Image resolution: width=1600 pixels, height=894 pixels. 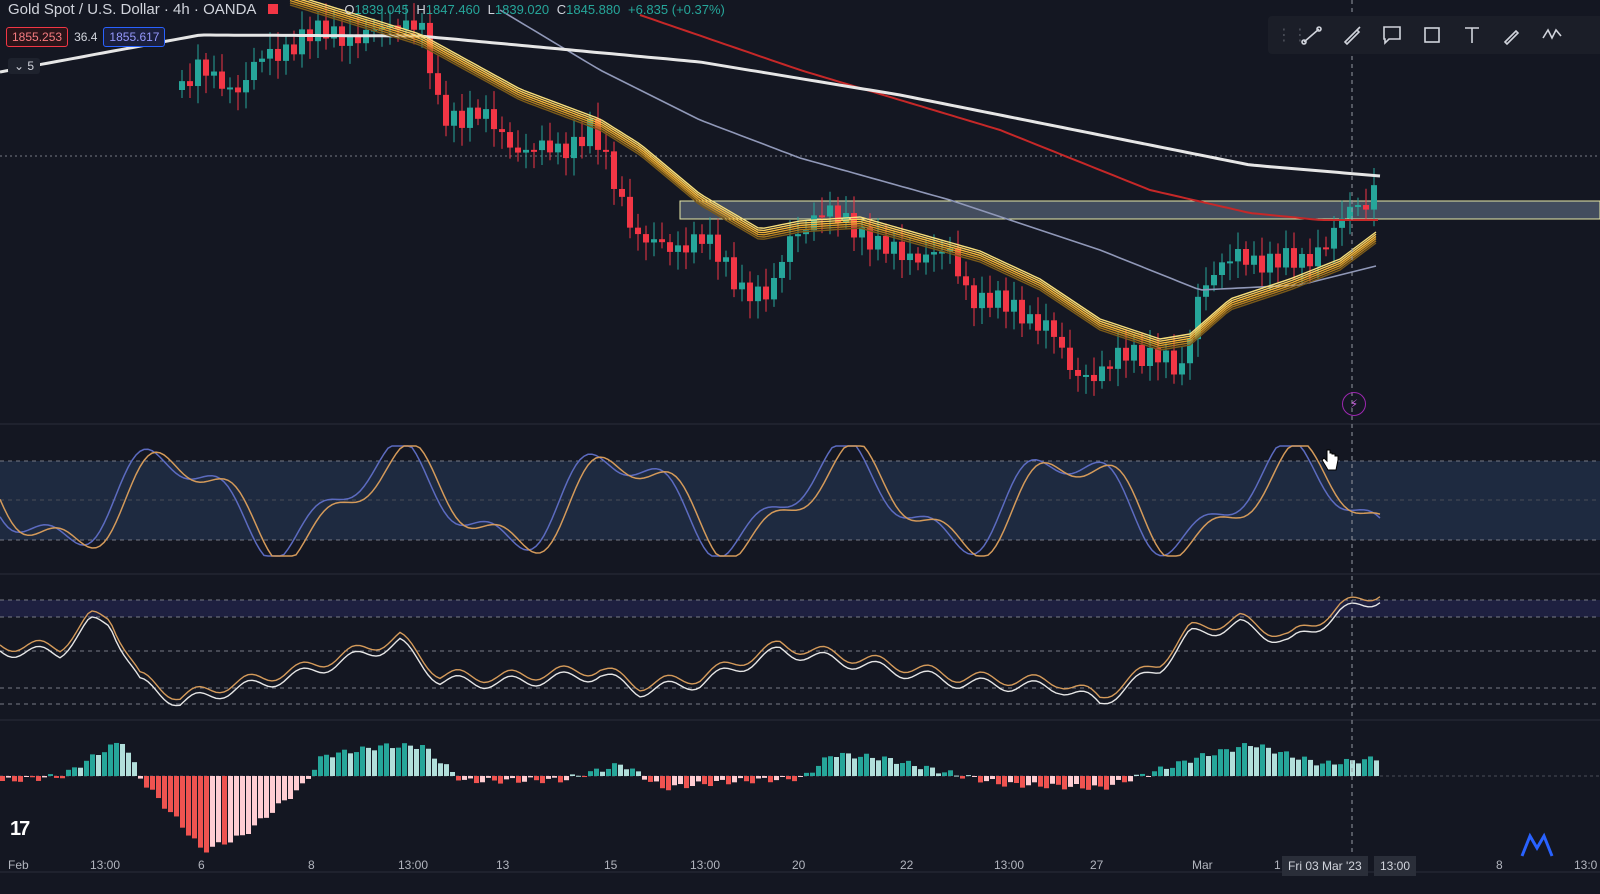 I want to click on wave-icon, so click(x=1552, y=35).